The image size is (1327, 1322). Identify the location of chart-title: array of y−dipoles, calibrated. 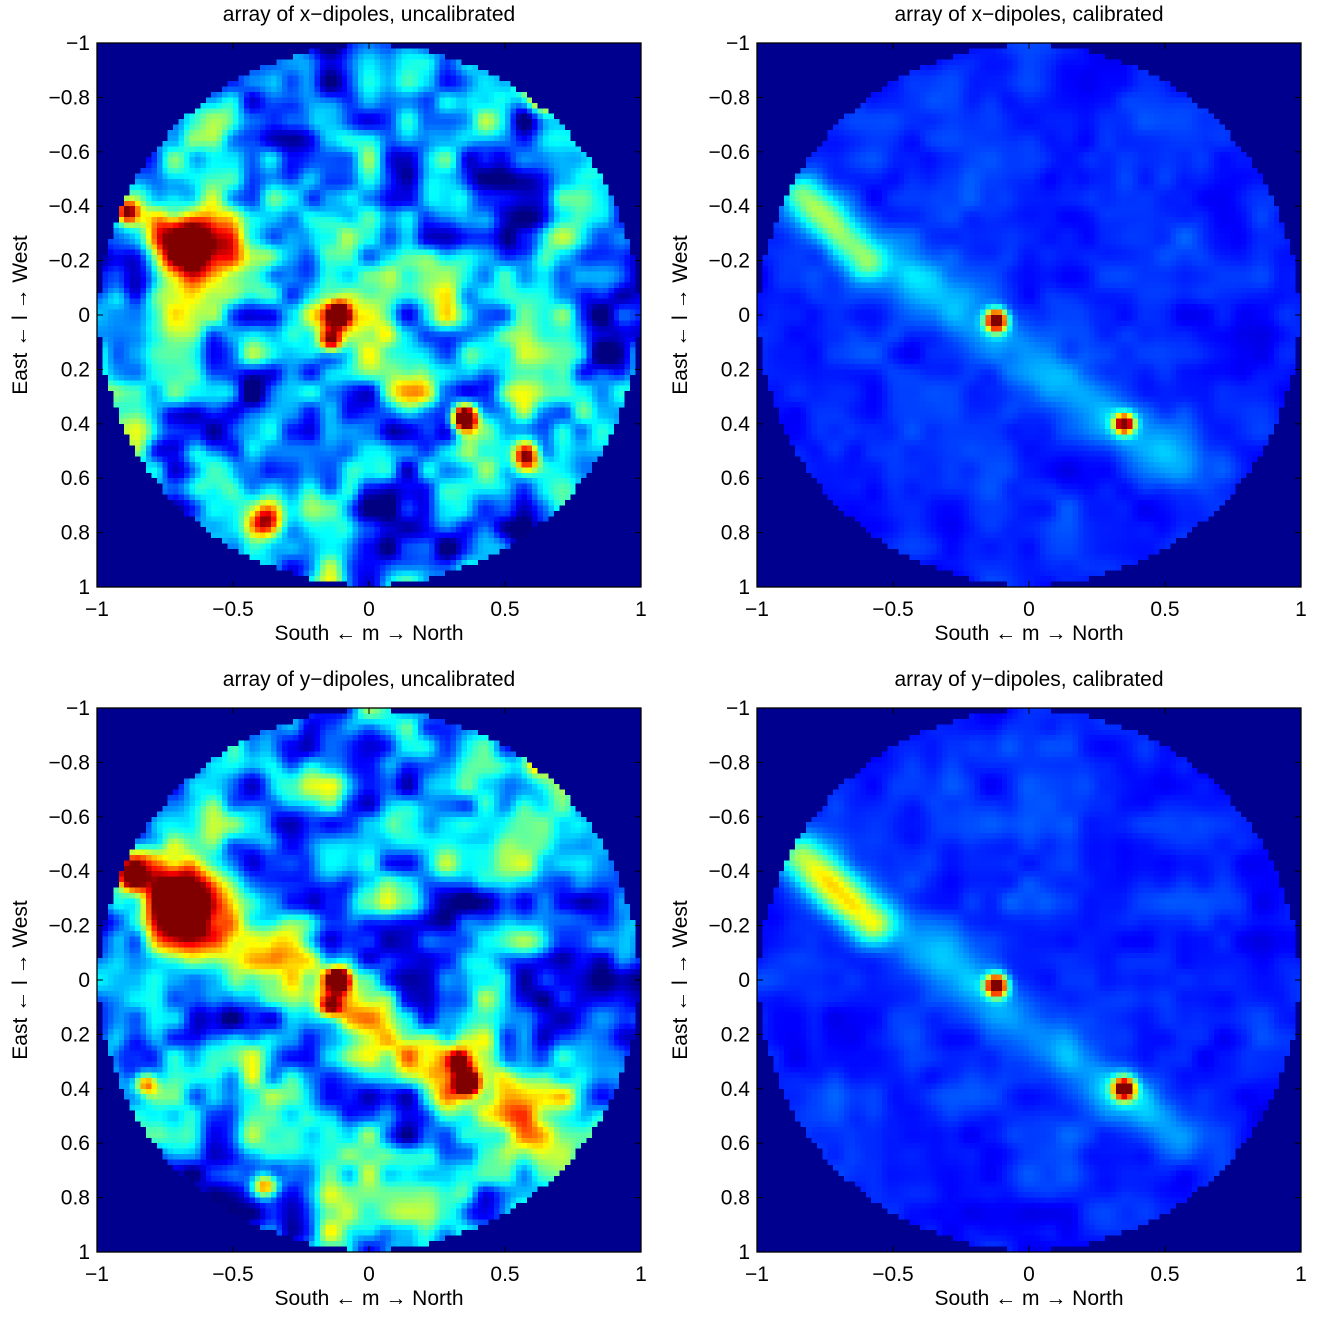
(1028, 679).